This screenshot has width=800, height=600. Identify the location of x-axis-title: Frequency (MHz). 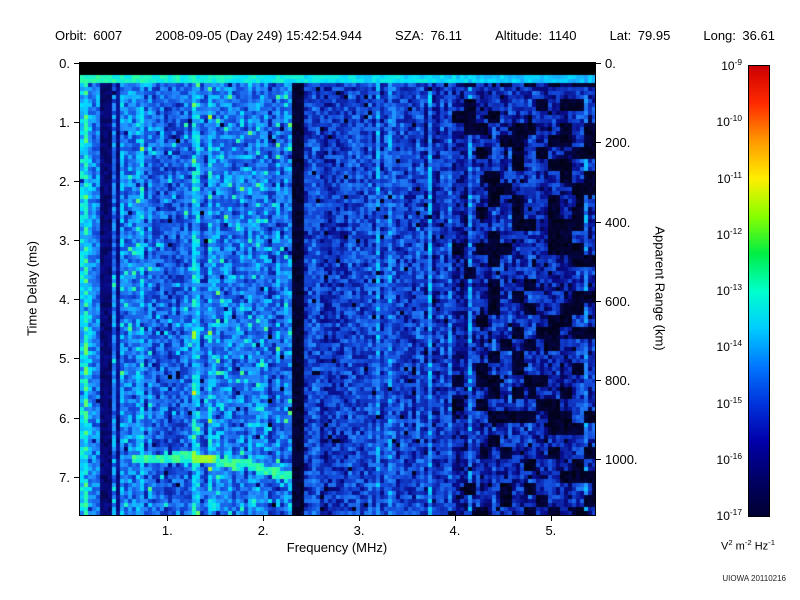
(337, 547).